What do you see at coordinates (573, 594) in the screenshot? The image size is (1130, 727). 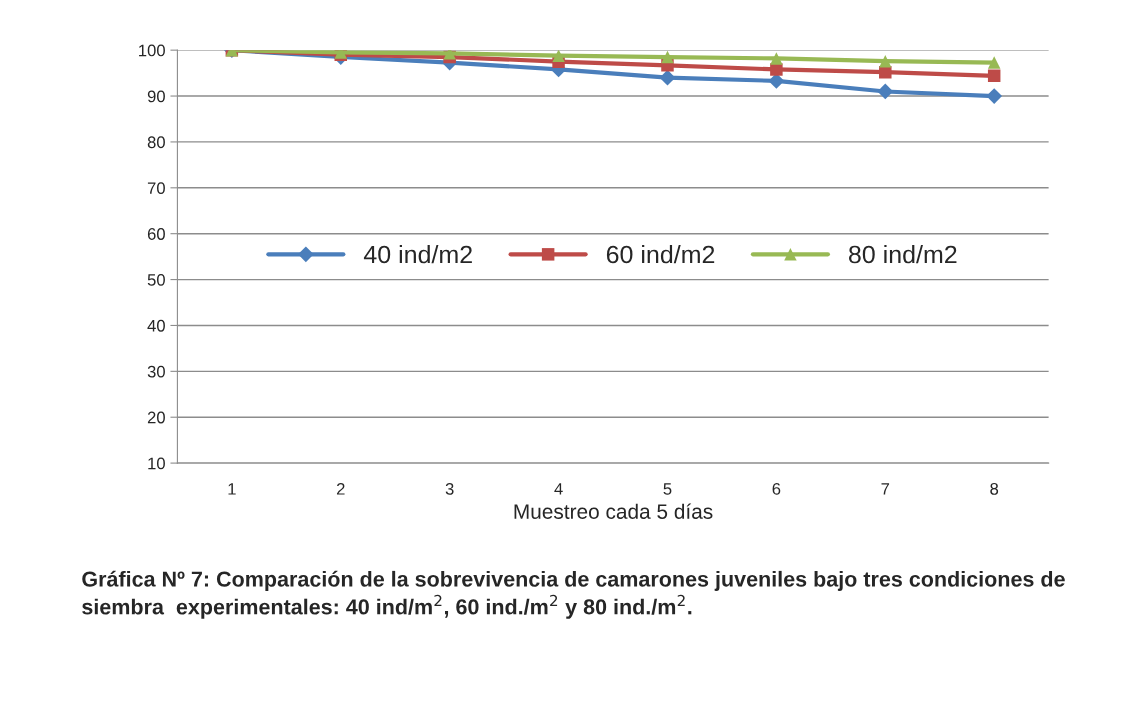 I see `text: Gráfica Nº 7: Comparación de la sobrevivencia de camarones juveniles bajo tres condiciones de siembra experimentales: 40 ind/m$^{2}$, 60 ind./m$^{2}$ y 80 ind./m$^{2}$.` at bounding box center [573, 594].